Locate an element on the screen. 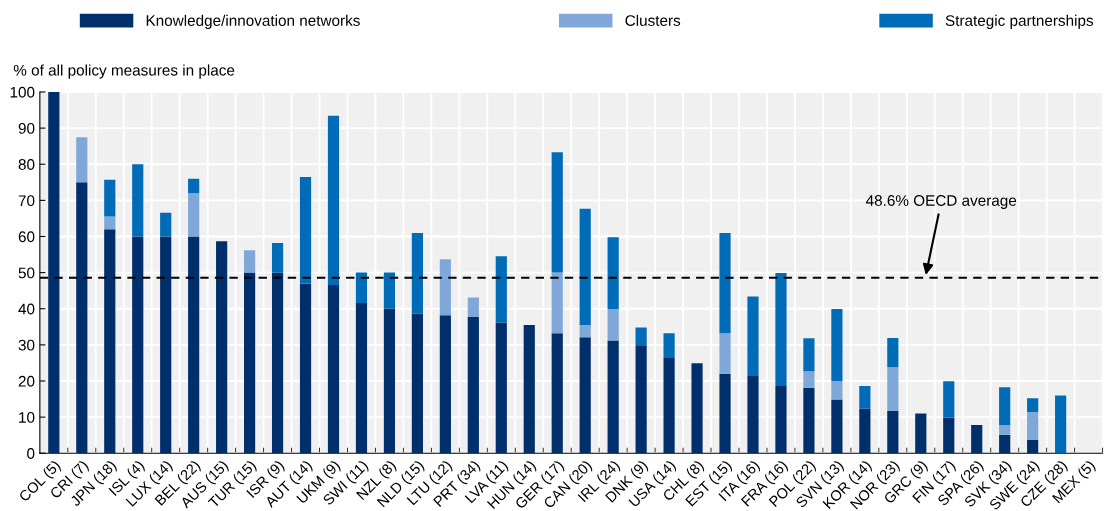  y-tick-label: 40 is located at coordinates (26, 309).